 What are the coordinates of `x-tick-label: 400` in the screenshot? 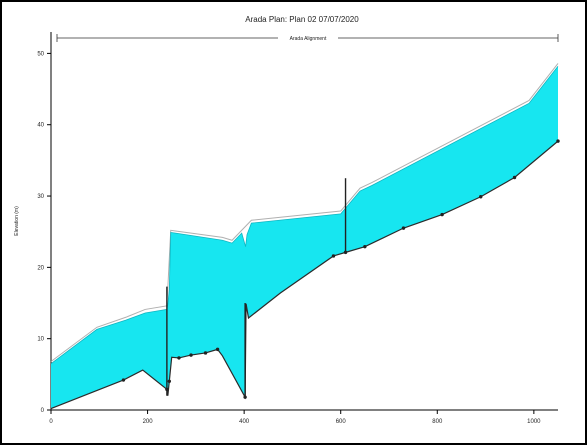 It's located at (244, 422).